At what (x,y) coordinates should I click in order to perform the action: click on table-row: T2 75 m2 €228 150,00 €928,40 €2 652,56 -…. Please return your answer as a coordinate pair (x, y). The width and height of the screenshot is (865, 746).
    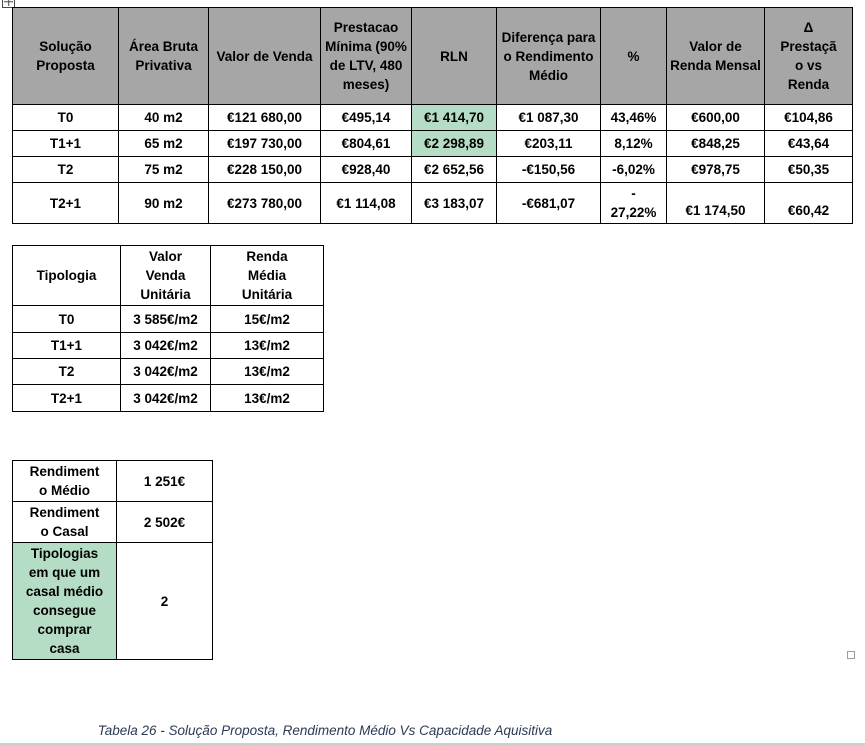
    Looking at the image, I should click on (432, 169).